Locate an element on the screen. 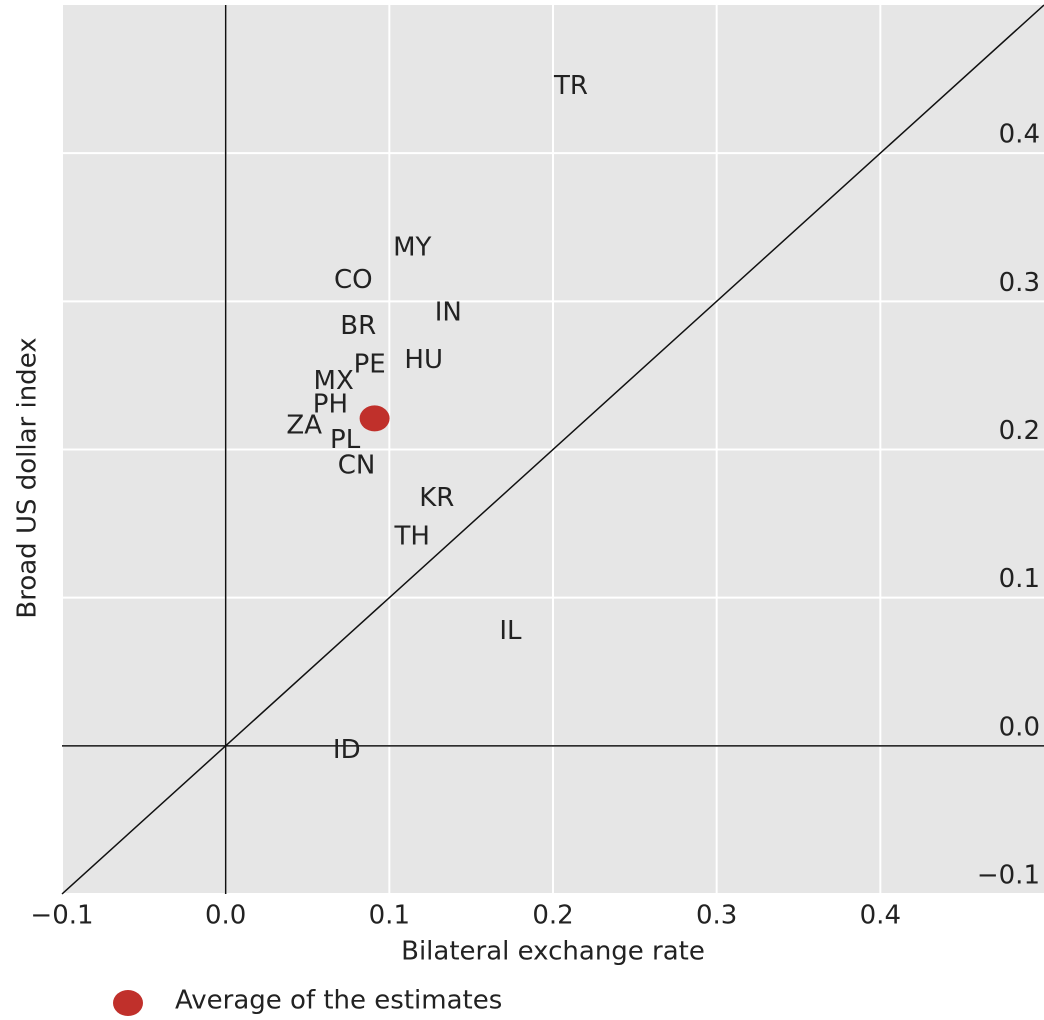  average-point is located at coordinates (374, 418).